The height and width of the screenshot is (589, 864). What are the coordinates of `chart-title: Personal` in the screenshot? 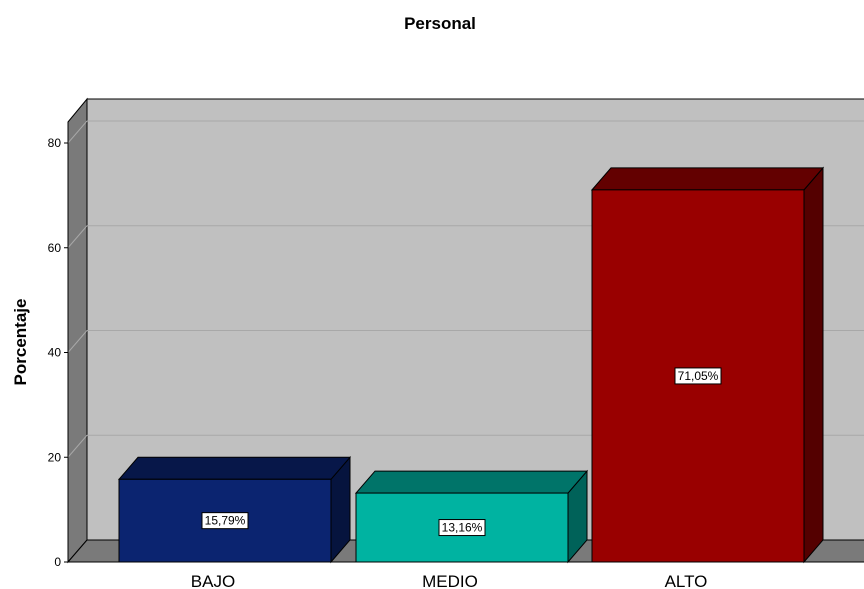 It's located at (440, 23).